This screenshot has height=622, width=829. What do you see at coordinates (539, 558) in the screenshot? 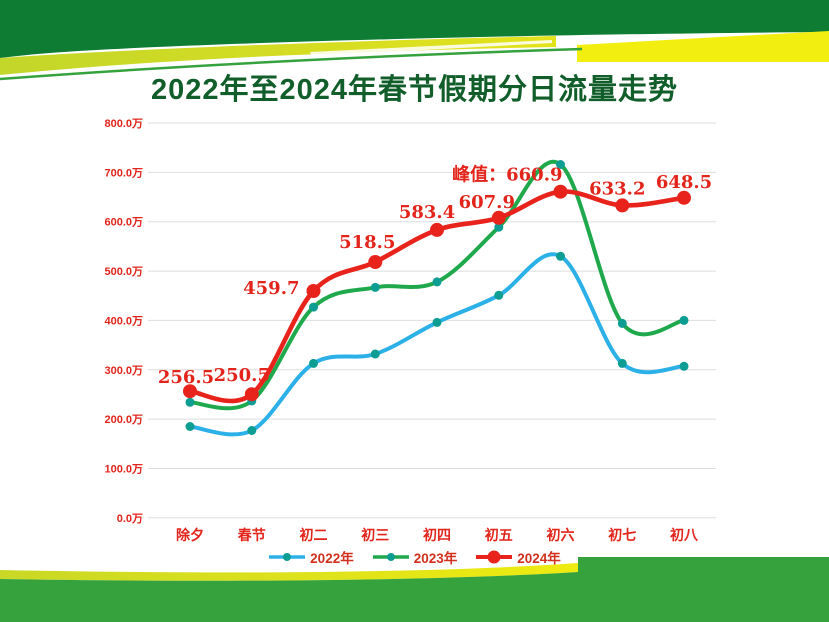
I see `legend-label-2024: 2024年` at bounding box center [539, 558].